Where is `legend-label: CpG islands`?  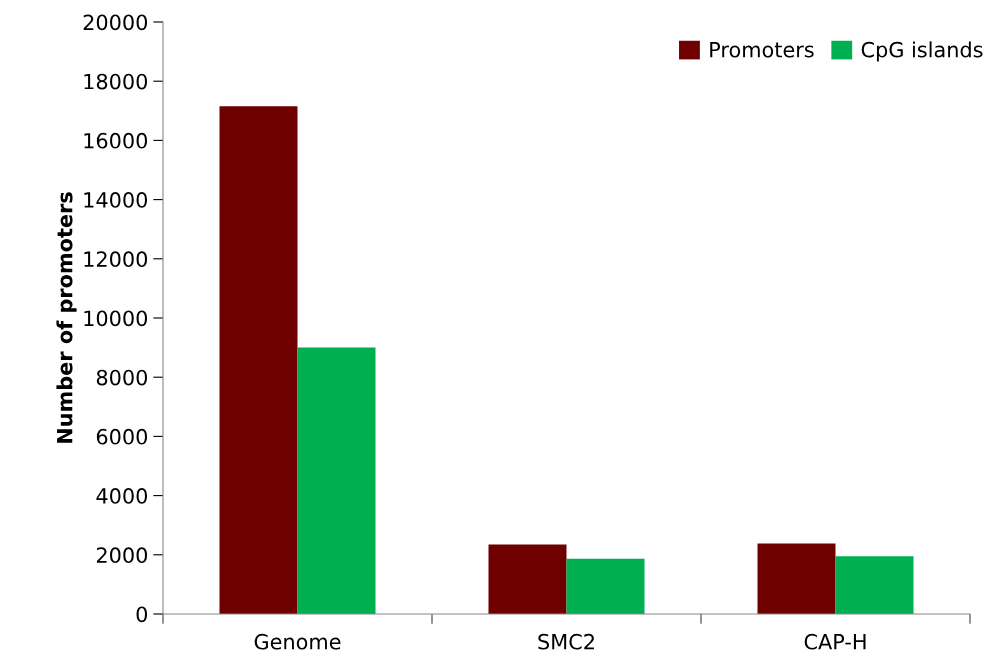 legend-label: CpG islands is located at coordinates (922, 51).